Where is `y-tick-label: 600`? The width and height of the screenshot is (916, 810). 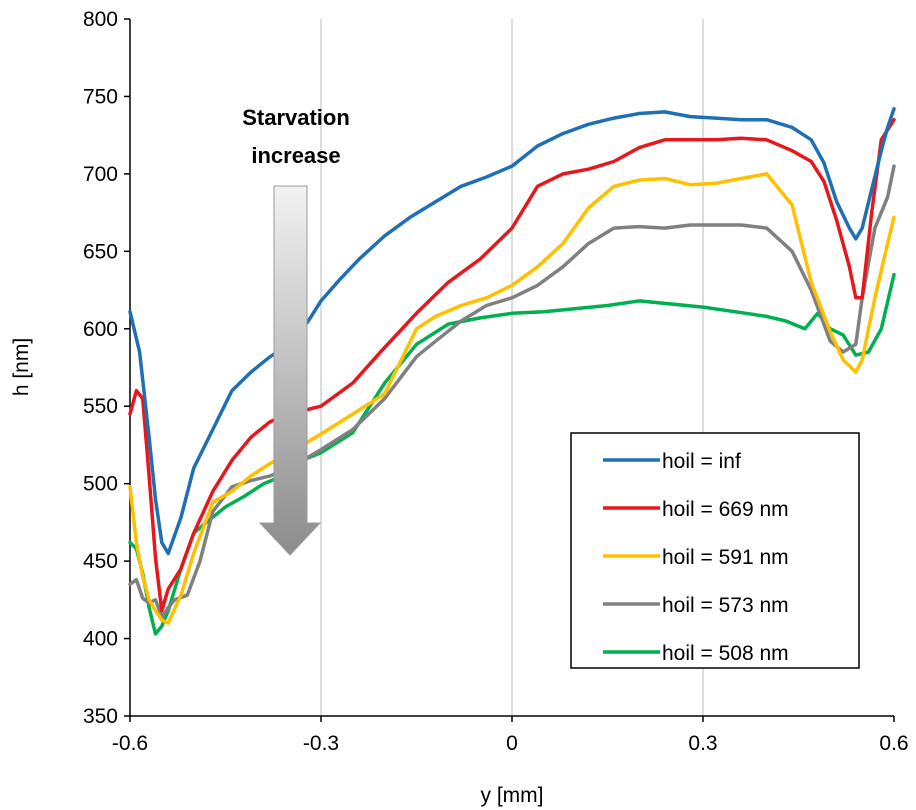 y-tick-label: 600 is located at coordinates (100, 329).